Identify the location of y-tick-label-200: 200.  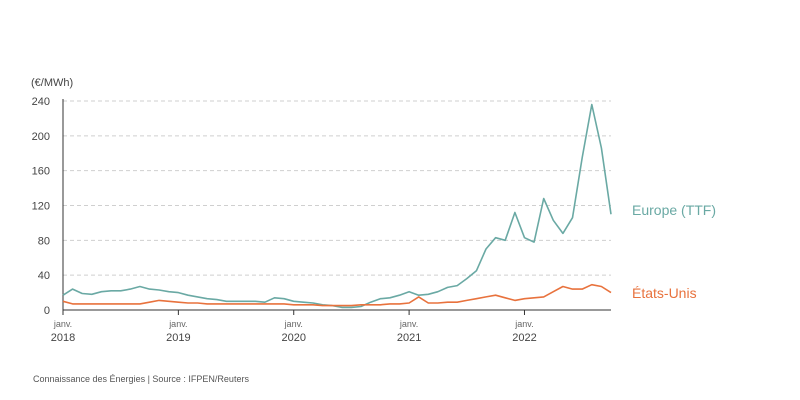
(41, 137).